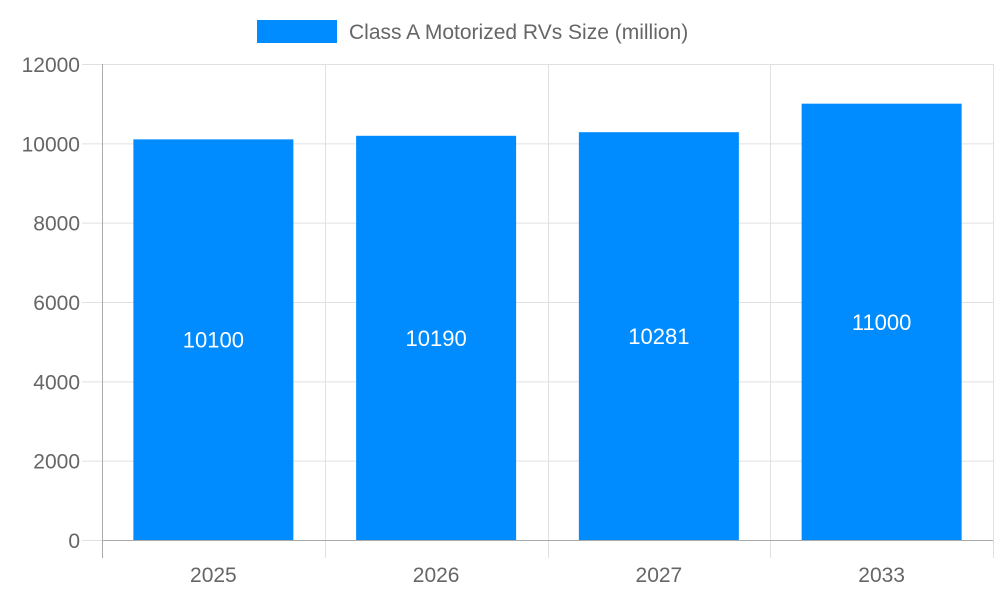 The height and width of the screenshot is (605, 1000). What do you see at coordinates (659, 575) in the screenshot?
I see `x-tick-label: 2027` at bounding box center [659, 575].